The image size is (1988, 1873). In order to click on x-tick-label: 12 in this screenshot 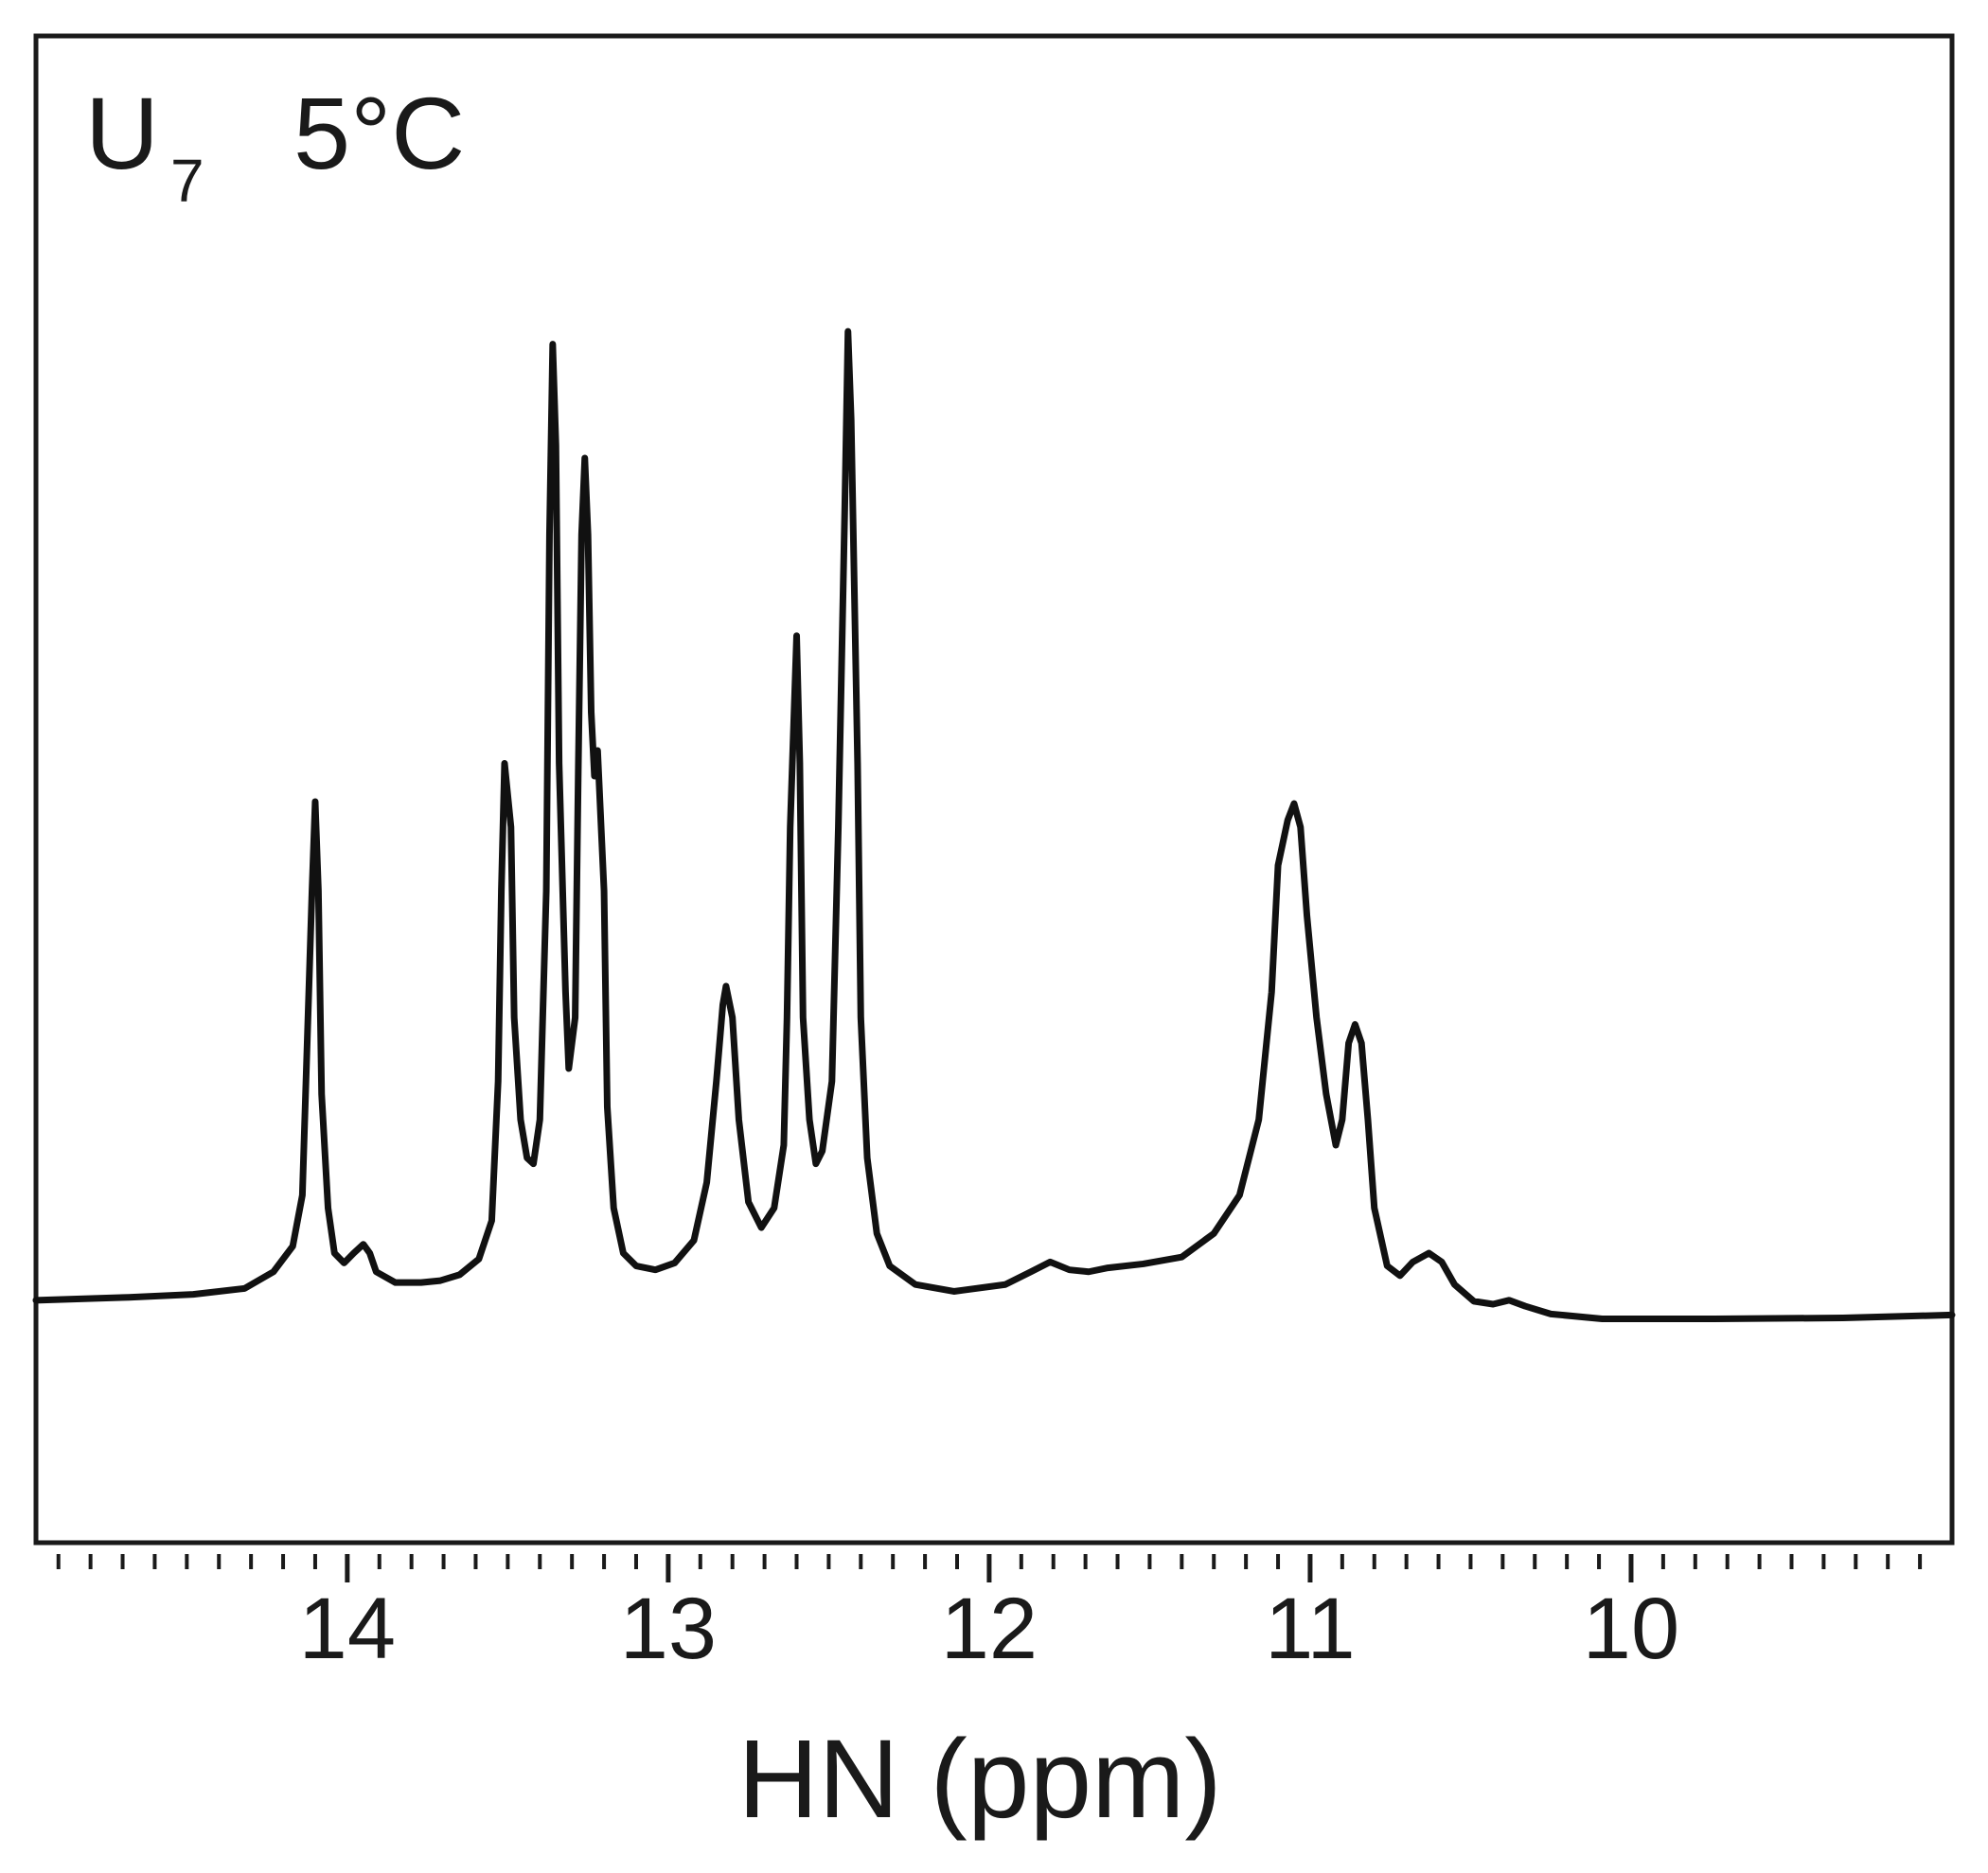, I will do `click(989, 1629)`.